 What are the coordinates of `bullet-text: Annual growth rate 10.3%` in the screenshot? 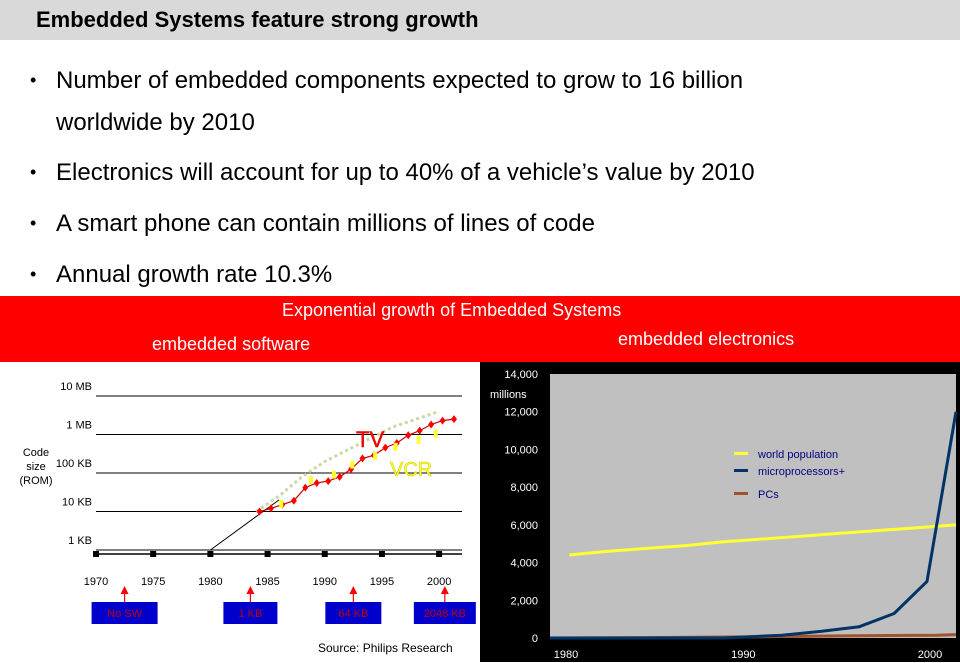 It's located at (194, 274).